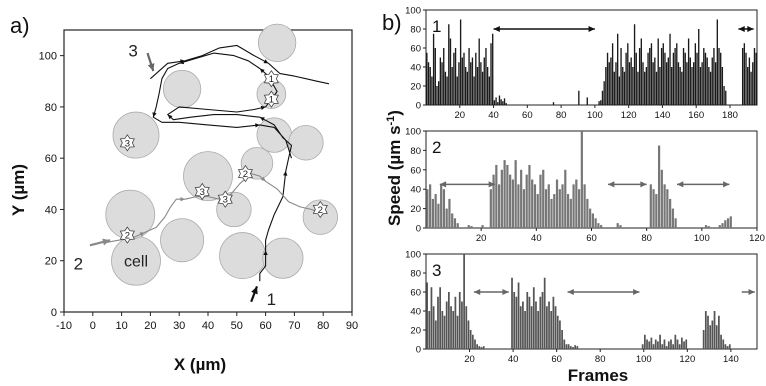 The image size is (766, 386). What do you see at coordinates (527, 115) in the screenshot?
I see `x-tick-label-1-2: 60` at bounding box center [527, 115].